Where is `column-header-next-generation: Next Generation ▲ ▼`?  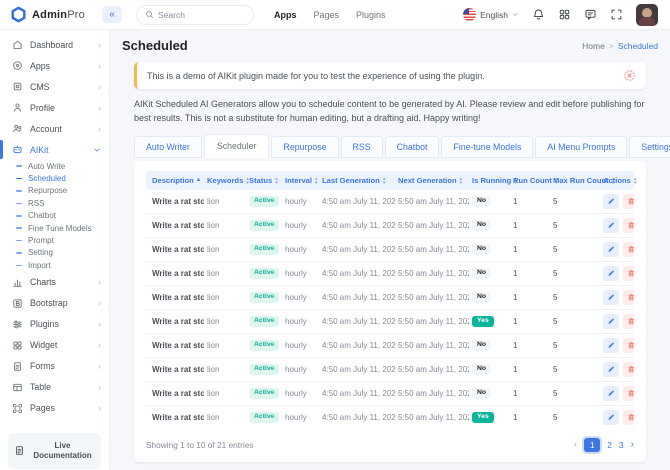
column-header-next-generation: Next Generation ▲ ▼ is located at coordinates (432, 180).